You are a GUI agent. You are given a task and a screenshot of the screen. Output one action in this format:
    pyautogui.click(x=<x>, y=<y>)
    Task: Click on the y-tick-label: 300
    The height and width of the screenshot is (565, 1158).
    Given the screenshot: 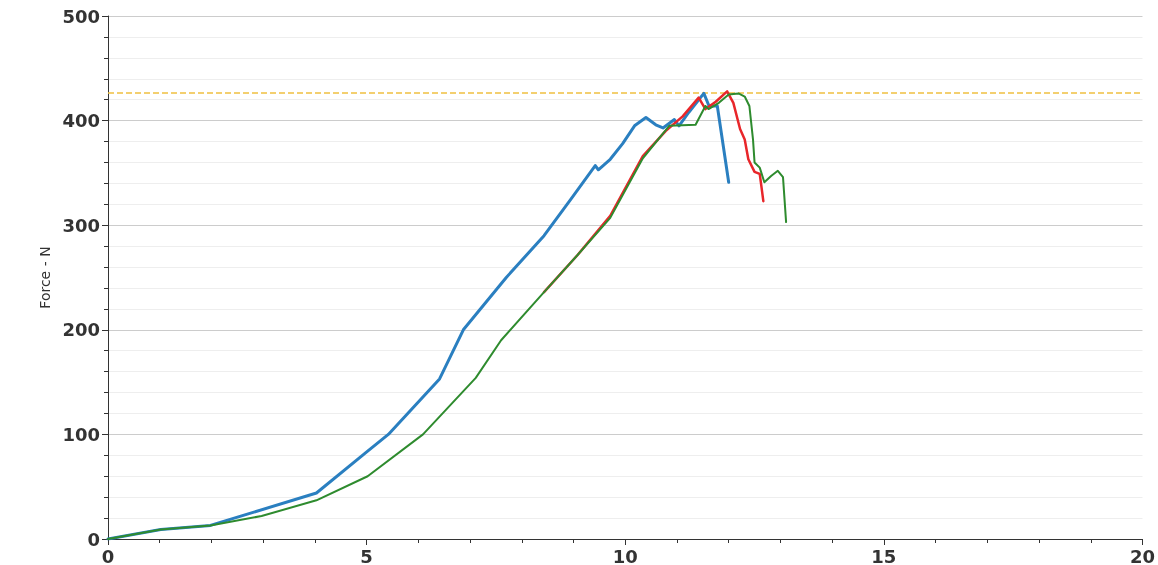 What is the action you would take?
    pyautogui.click(x=81, y=225)
    